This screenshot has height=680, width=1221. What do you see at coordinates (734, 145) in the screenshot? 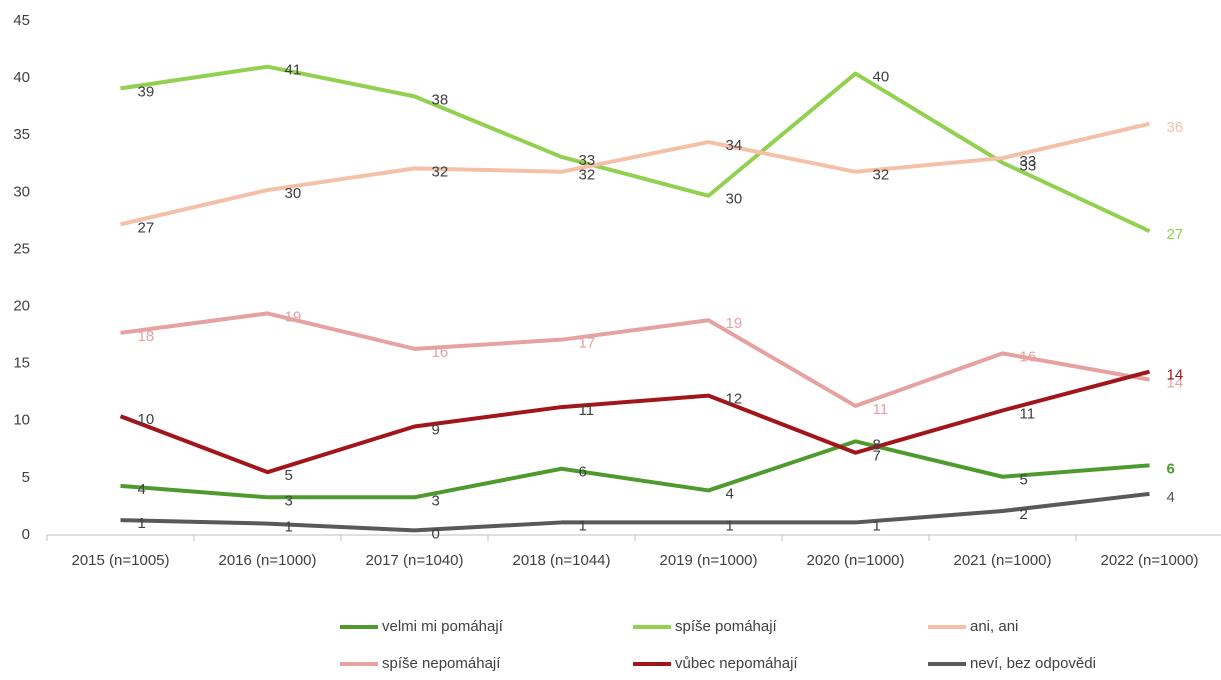
I see `data-label: 34` at bounding box center [734, 145].